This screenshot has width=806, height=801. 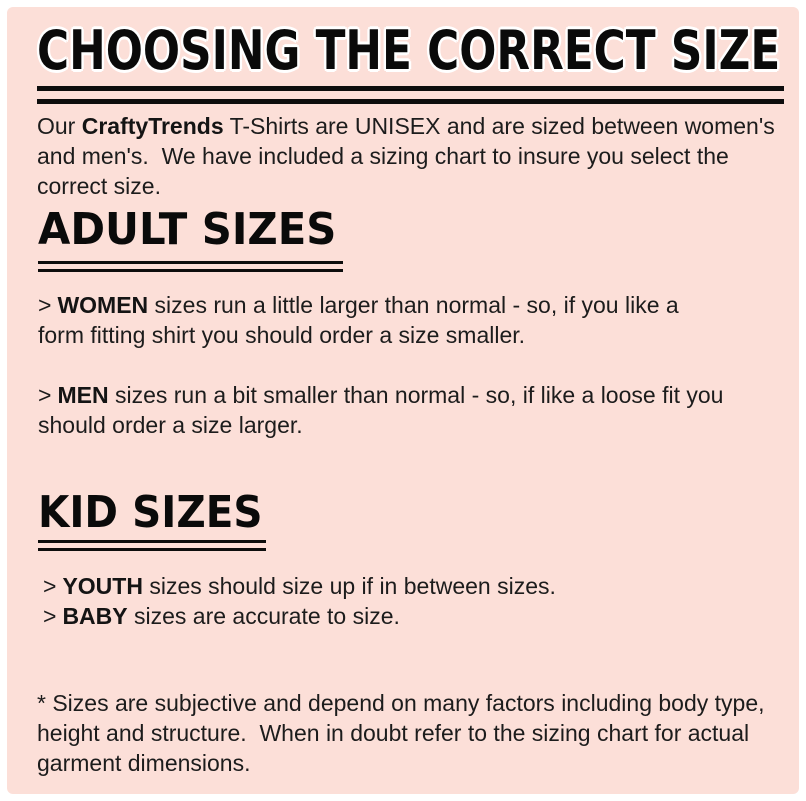 I want to click on title-underline-top, so click(x=410, y=88).